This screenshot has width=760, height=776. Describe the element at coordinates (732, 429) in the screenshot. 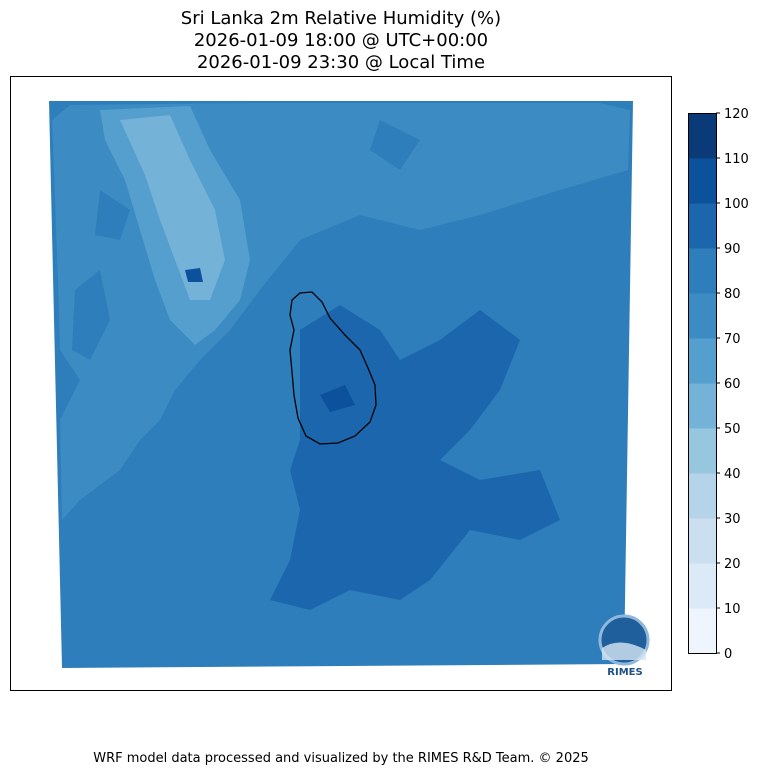

I see `colorbar-tick-label: 50` at that location.